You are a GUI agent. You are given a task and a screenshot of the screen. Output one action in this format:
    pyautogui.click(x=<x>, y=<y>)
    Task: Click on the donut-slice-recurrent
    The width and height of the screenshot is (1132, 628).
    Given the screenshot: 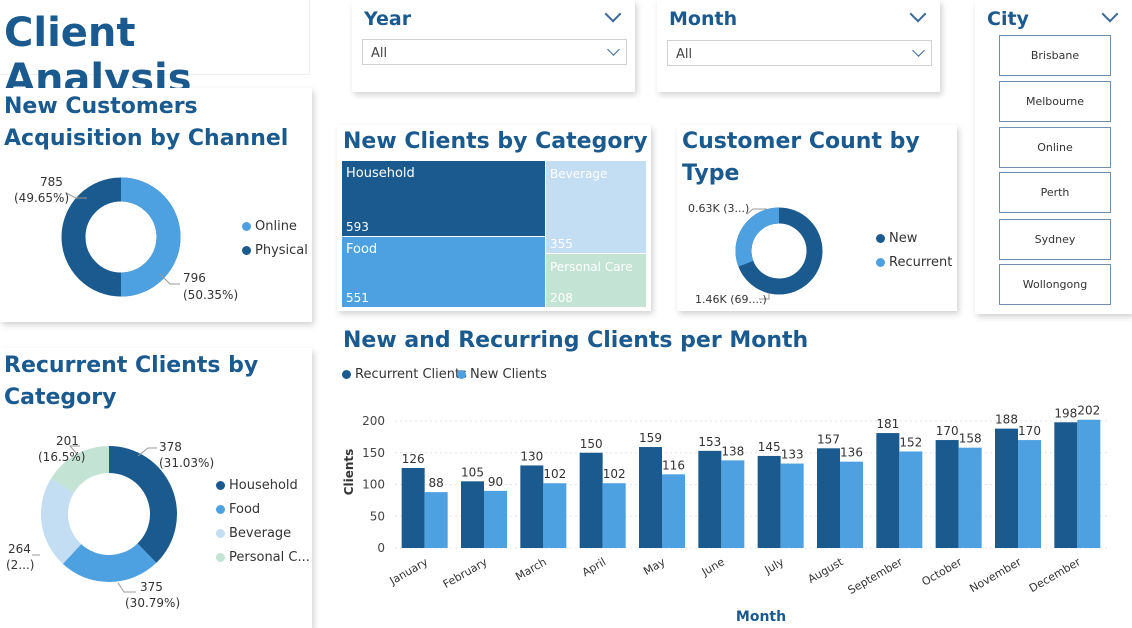 What is the action you would take?
    pyautogui.click(x=757, y=237)
    